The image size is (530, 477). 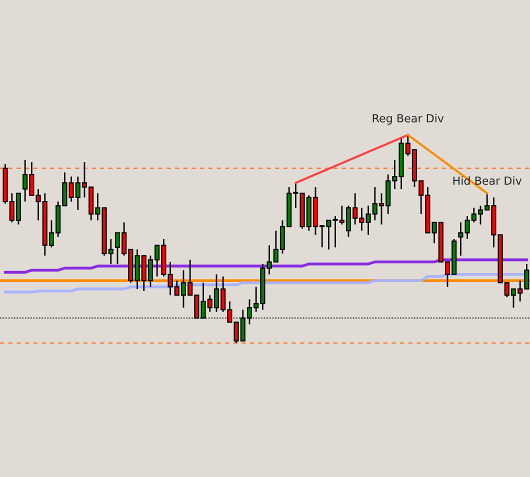 I want to click on text: Reg Bear Div, so click(x=408, y=119).